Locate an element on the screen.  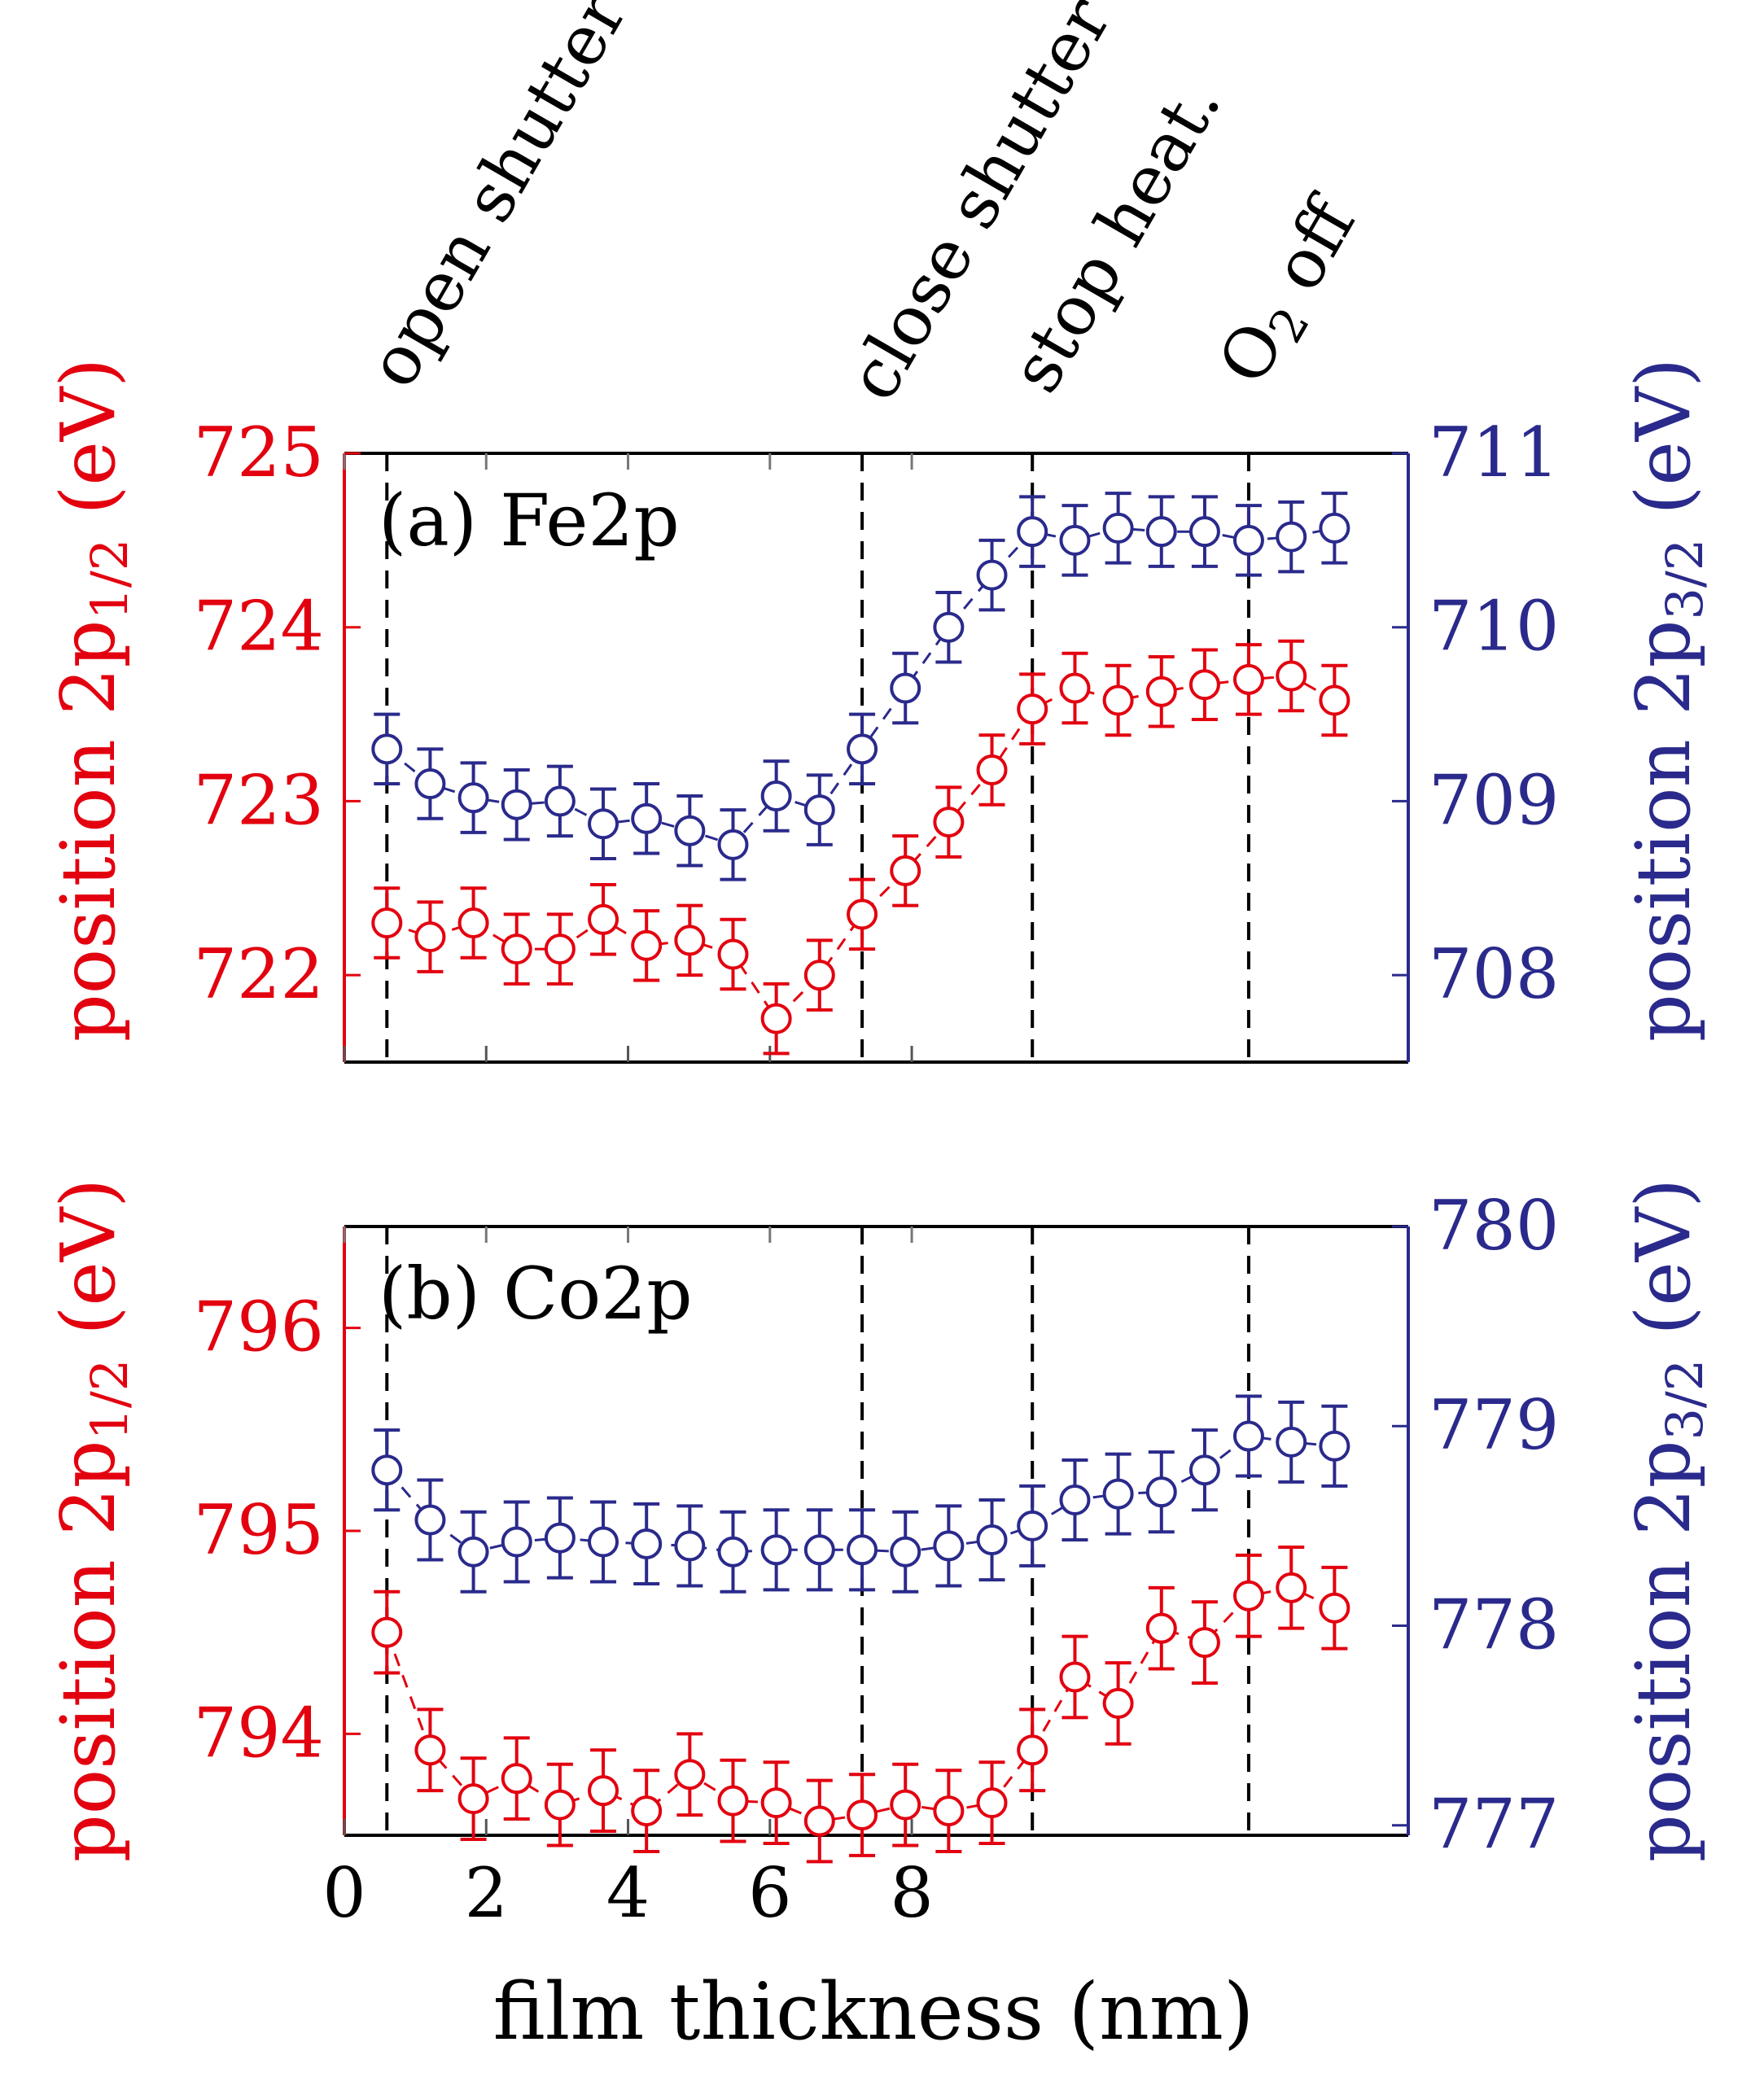
annotation-o2-off: O2 off is located at coordinates (1290, 291).